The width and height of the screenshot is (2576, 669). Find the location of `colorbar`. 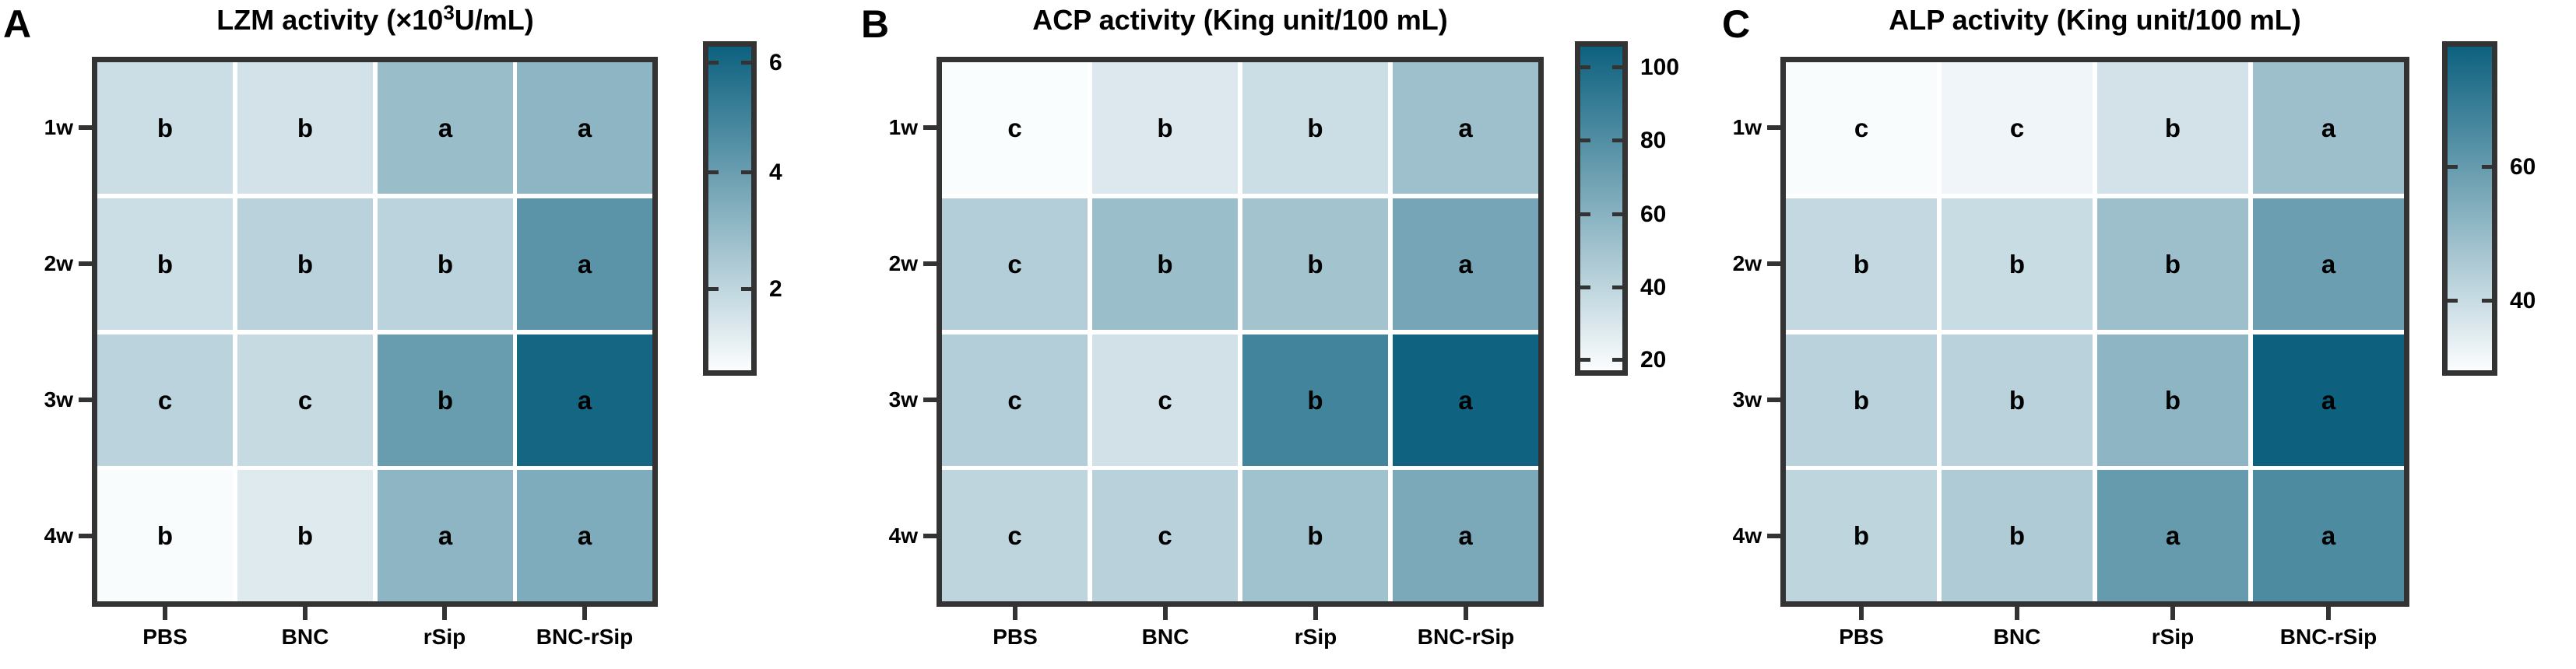

colorbar is located at coordinates (730, 209).